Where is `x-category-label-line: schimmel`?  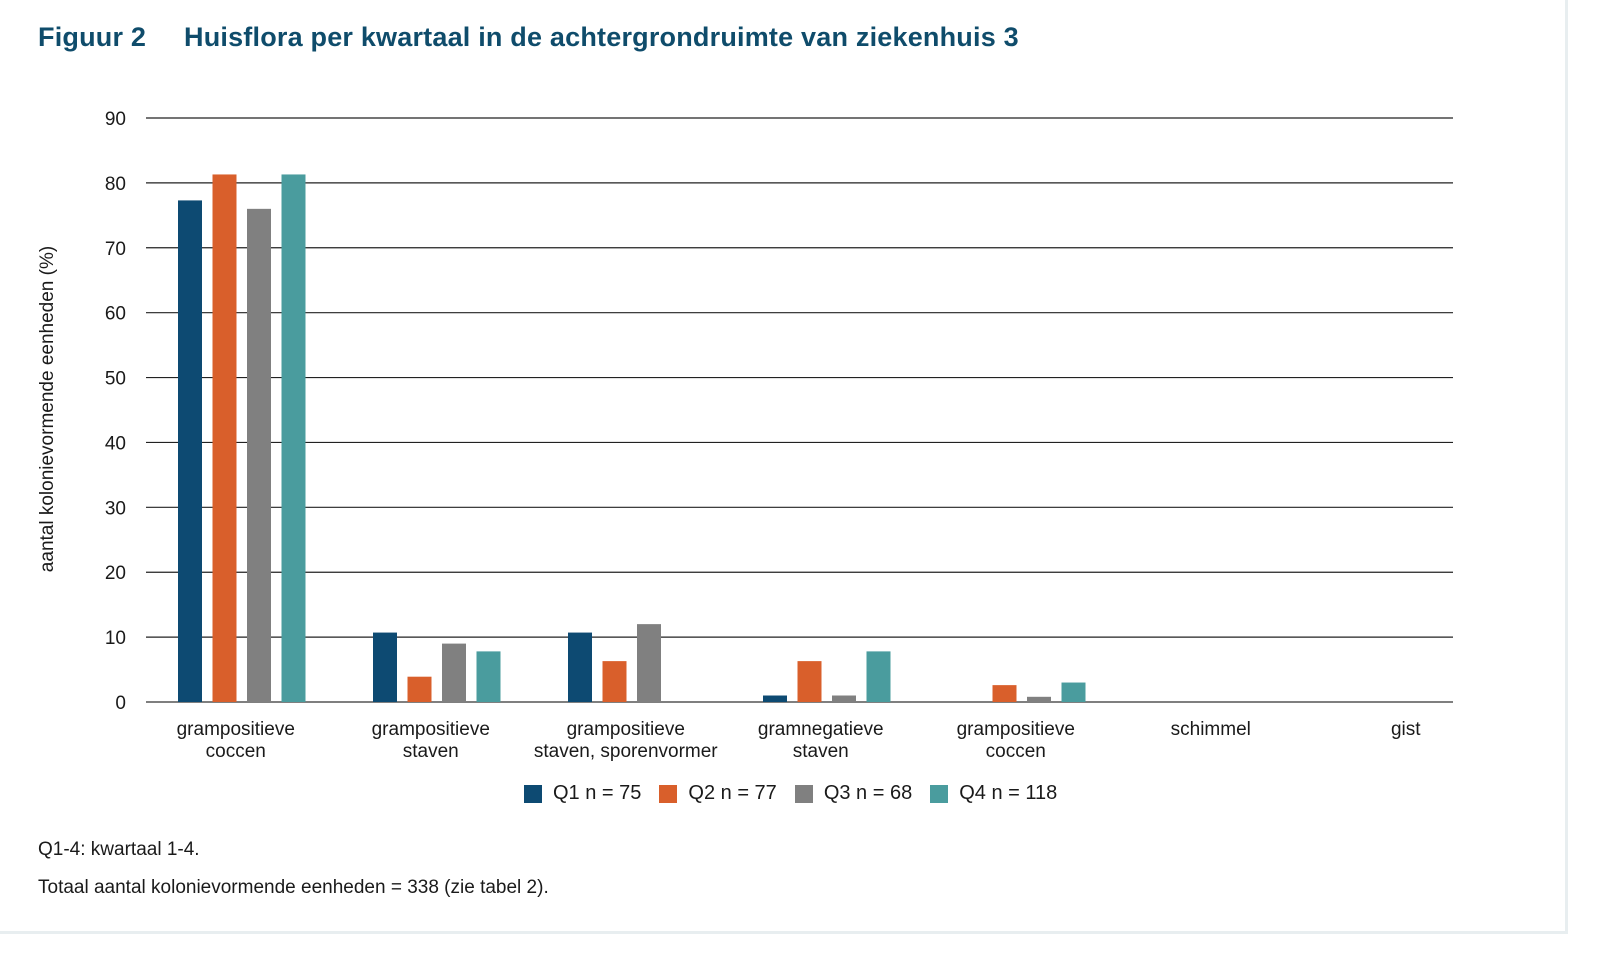
x-category-label-line: schimmel is located at coordinates (1211, 729).